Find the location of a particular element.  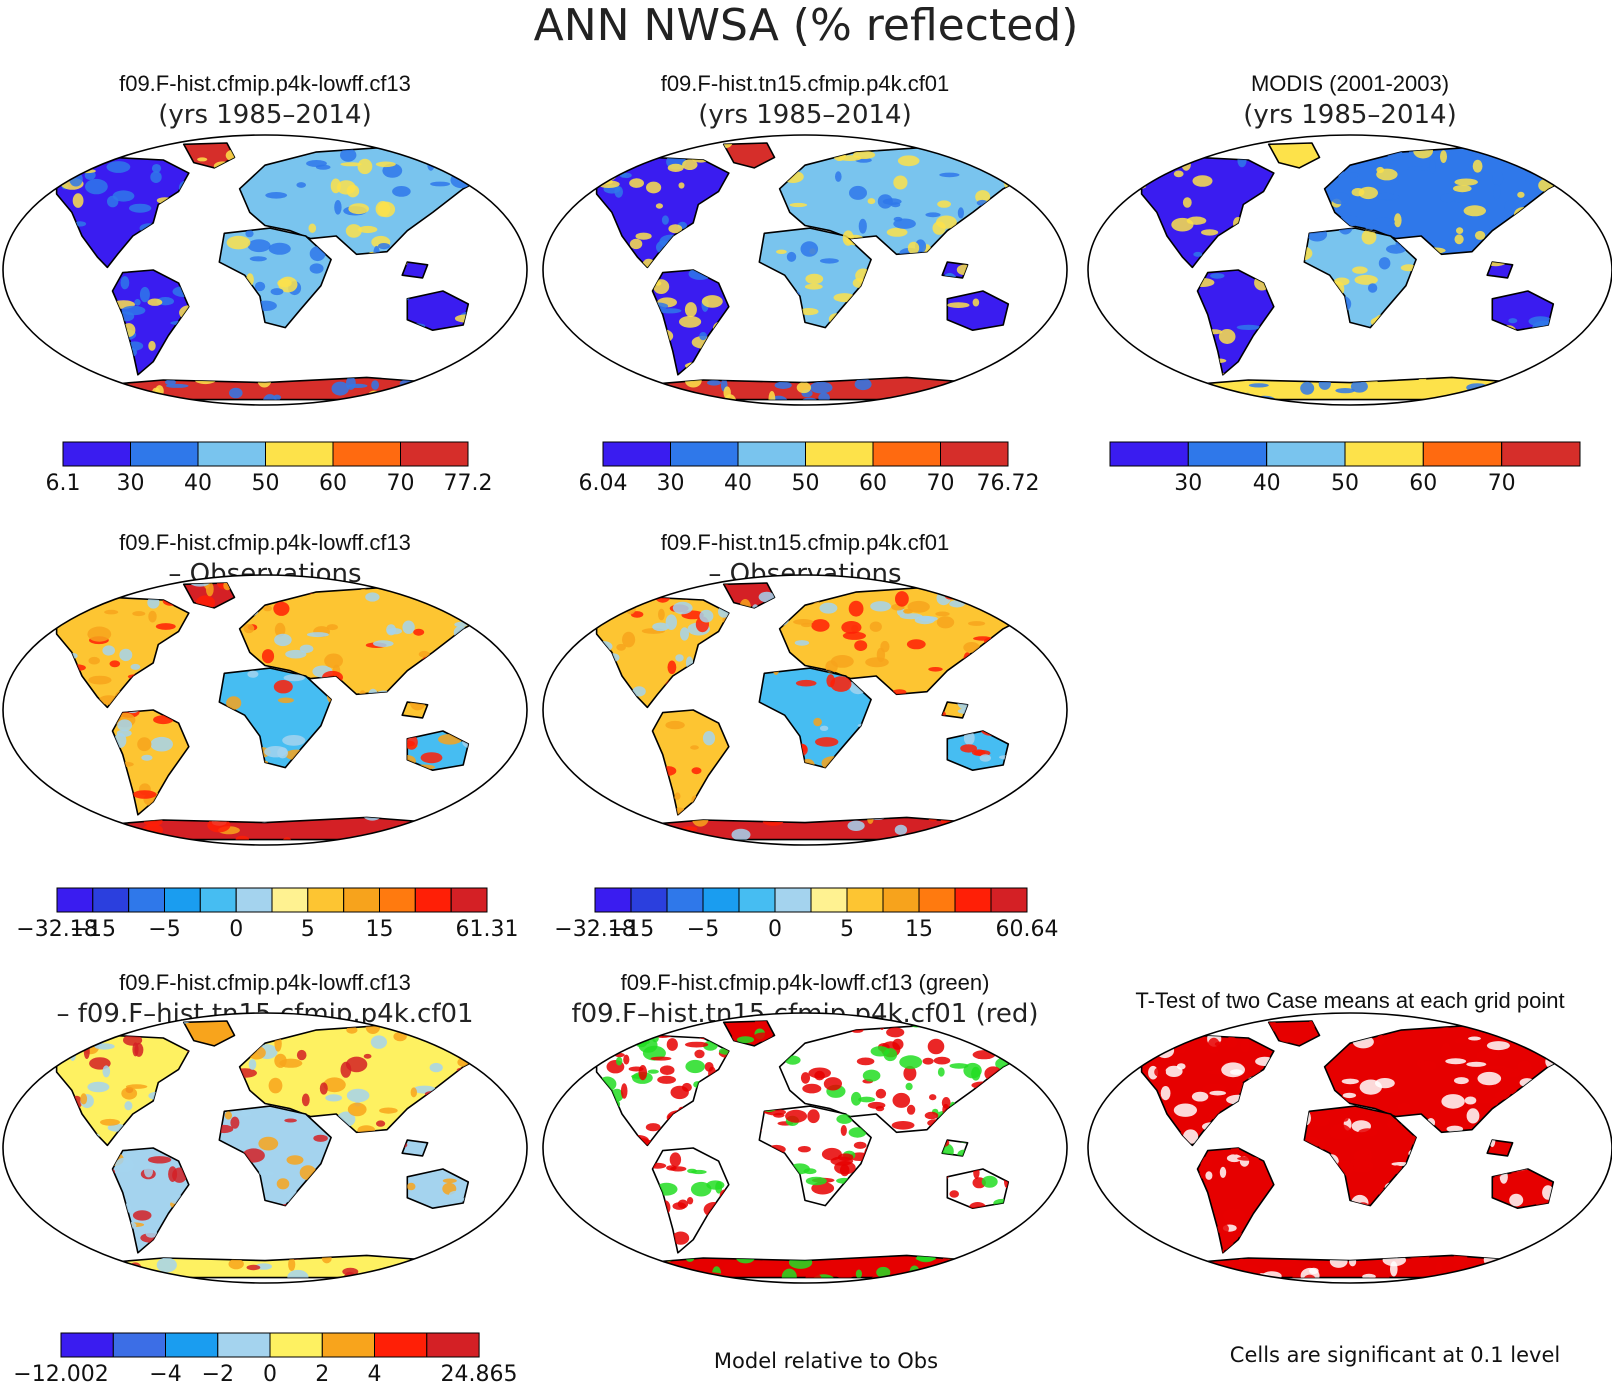

colorbar-diff2: −32.18−15 −5 0 5 15 60.64 is located at coordinates (806, 914).